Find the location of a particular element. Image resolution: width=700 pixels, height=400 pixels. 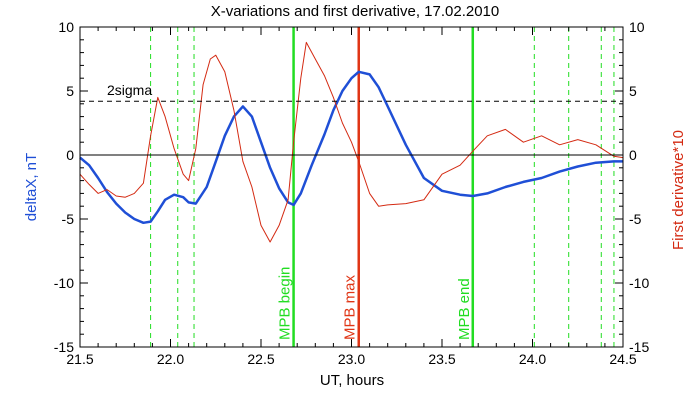

y-tick-label-5: -15 is located at coordinates (64, 347).